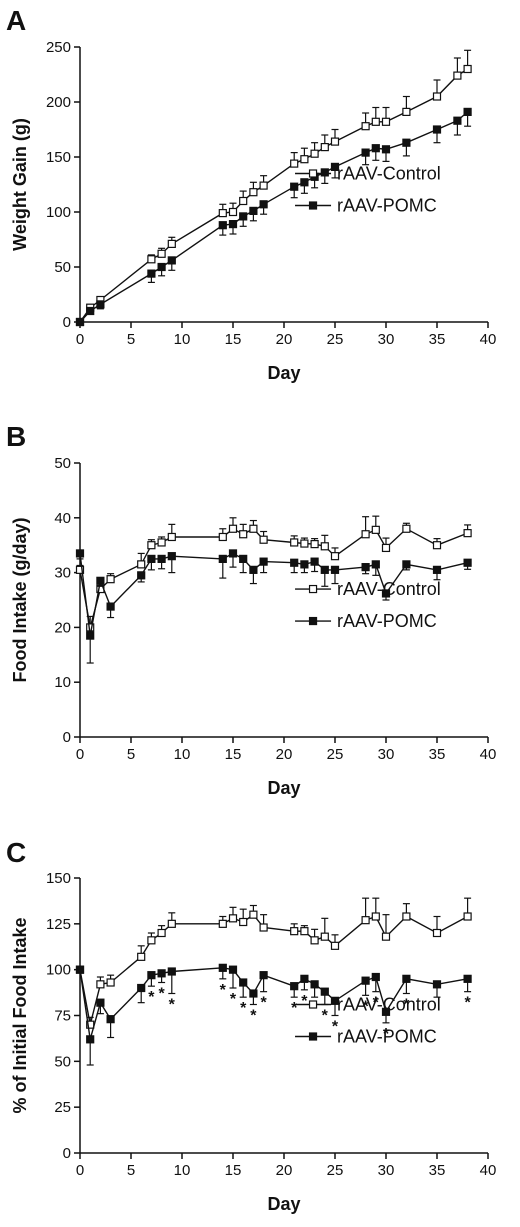 This screenshot has height=1227, width=520. Describe the element at coordinates (131, 754) in the screenshot. I see `x-tick-label: 5` at that location.